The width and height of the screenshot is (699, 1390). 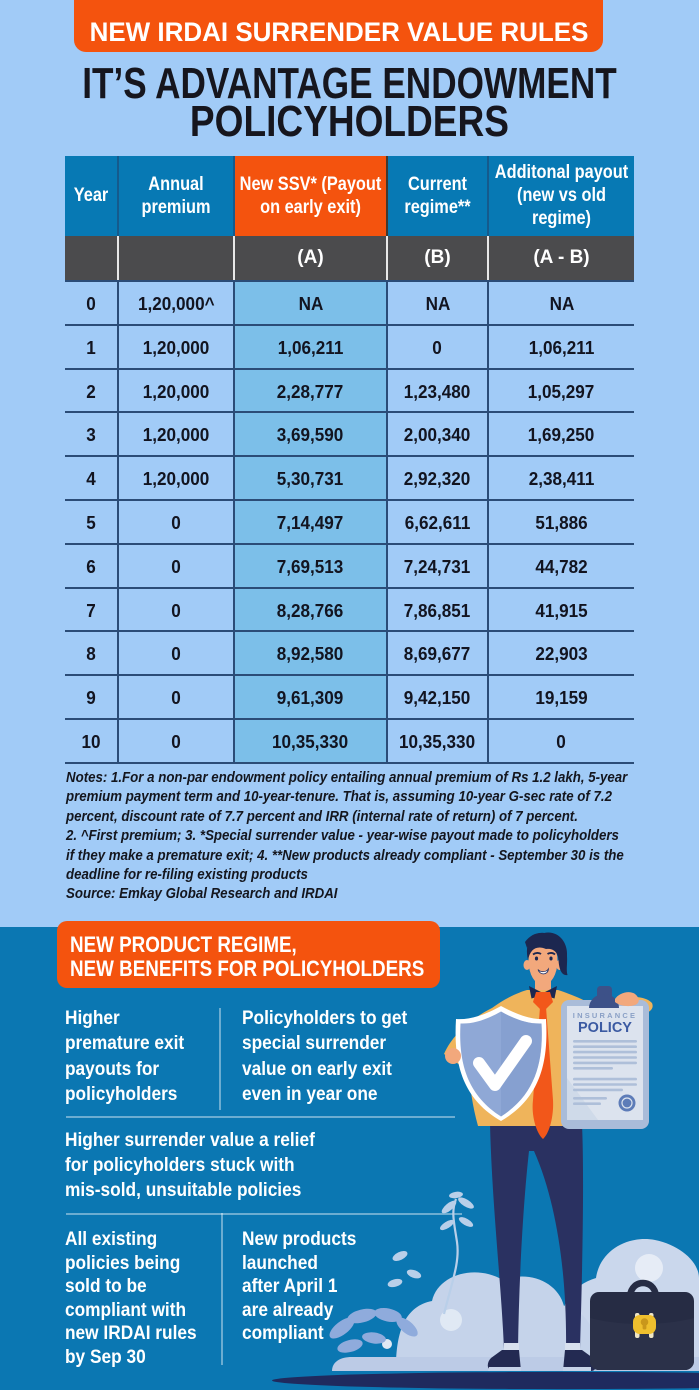 I want to click on svg-text: INSURANCE, so click(x=605, y=1015).